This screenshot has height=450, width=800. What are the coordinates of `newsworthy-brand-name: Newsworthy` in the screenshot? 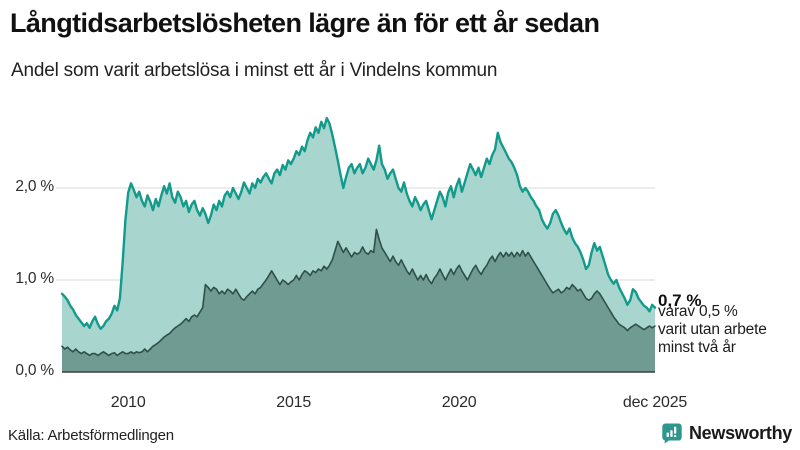 It's located at (740, 432).